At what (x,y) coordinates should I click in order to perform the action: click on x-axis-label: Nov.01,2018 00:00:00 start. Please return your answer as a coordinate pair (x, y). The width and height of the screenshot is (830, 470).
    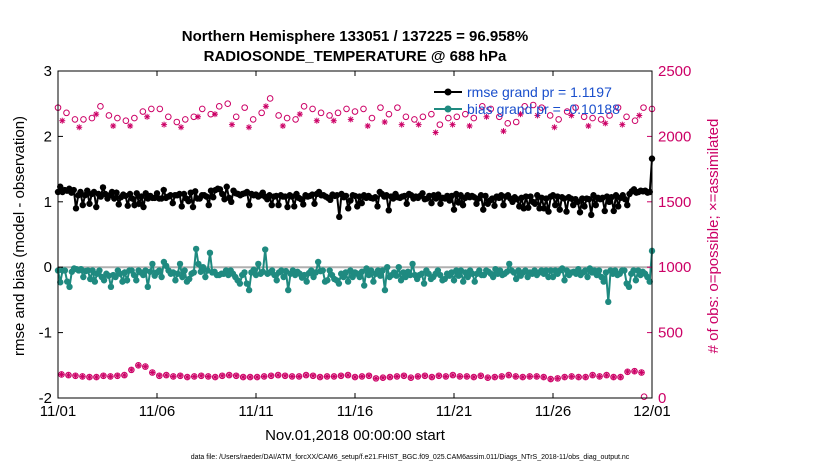
    Looking at the image, I should click on (355, 435).